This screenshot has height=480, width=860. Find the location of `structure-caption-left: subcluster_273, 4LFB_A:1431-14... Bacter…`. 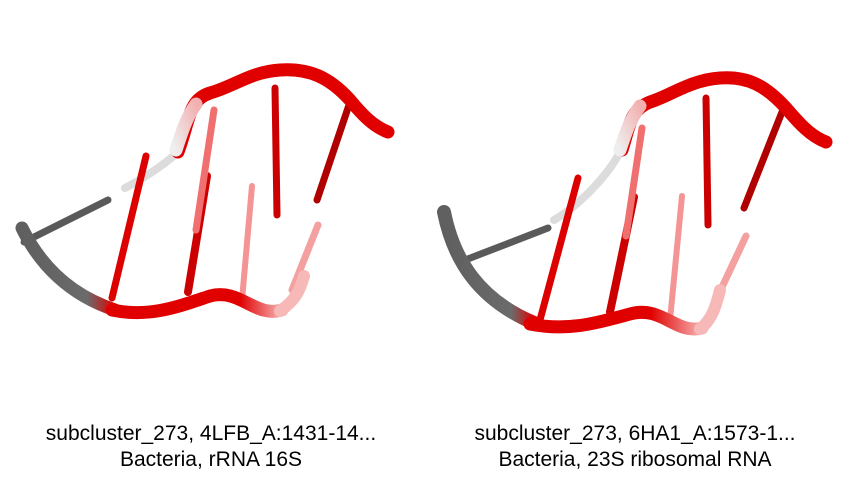

structure-caption-left: subcluster_273, 4LFB_A:1431-14... Bacter… is located at coordinates (213, 447).